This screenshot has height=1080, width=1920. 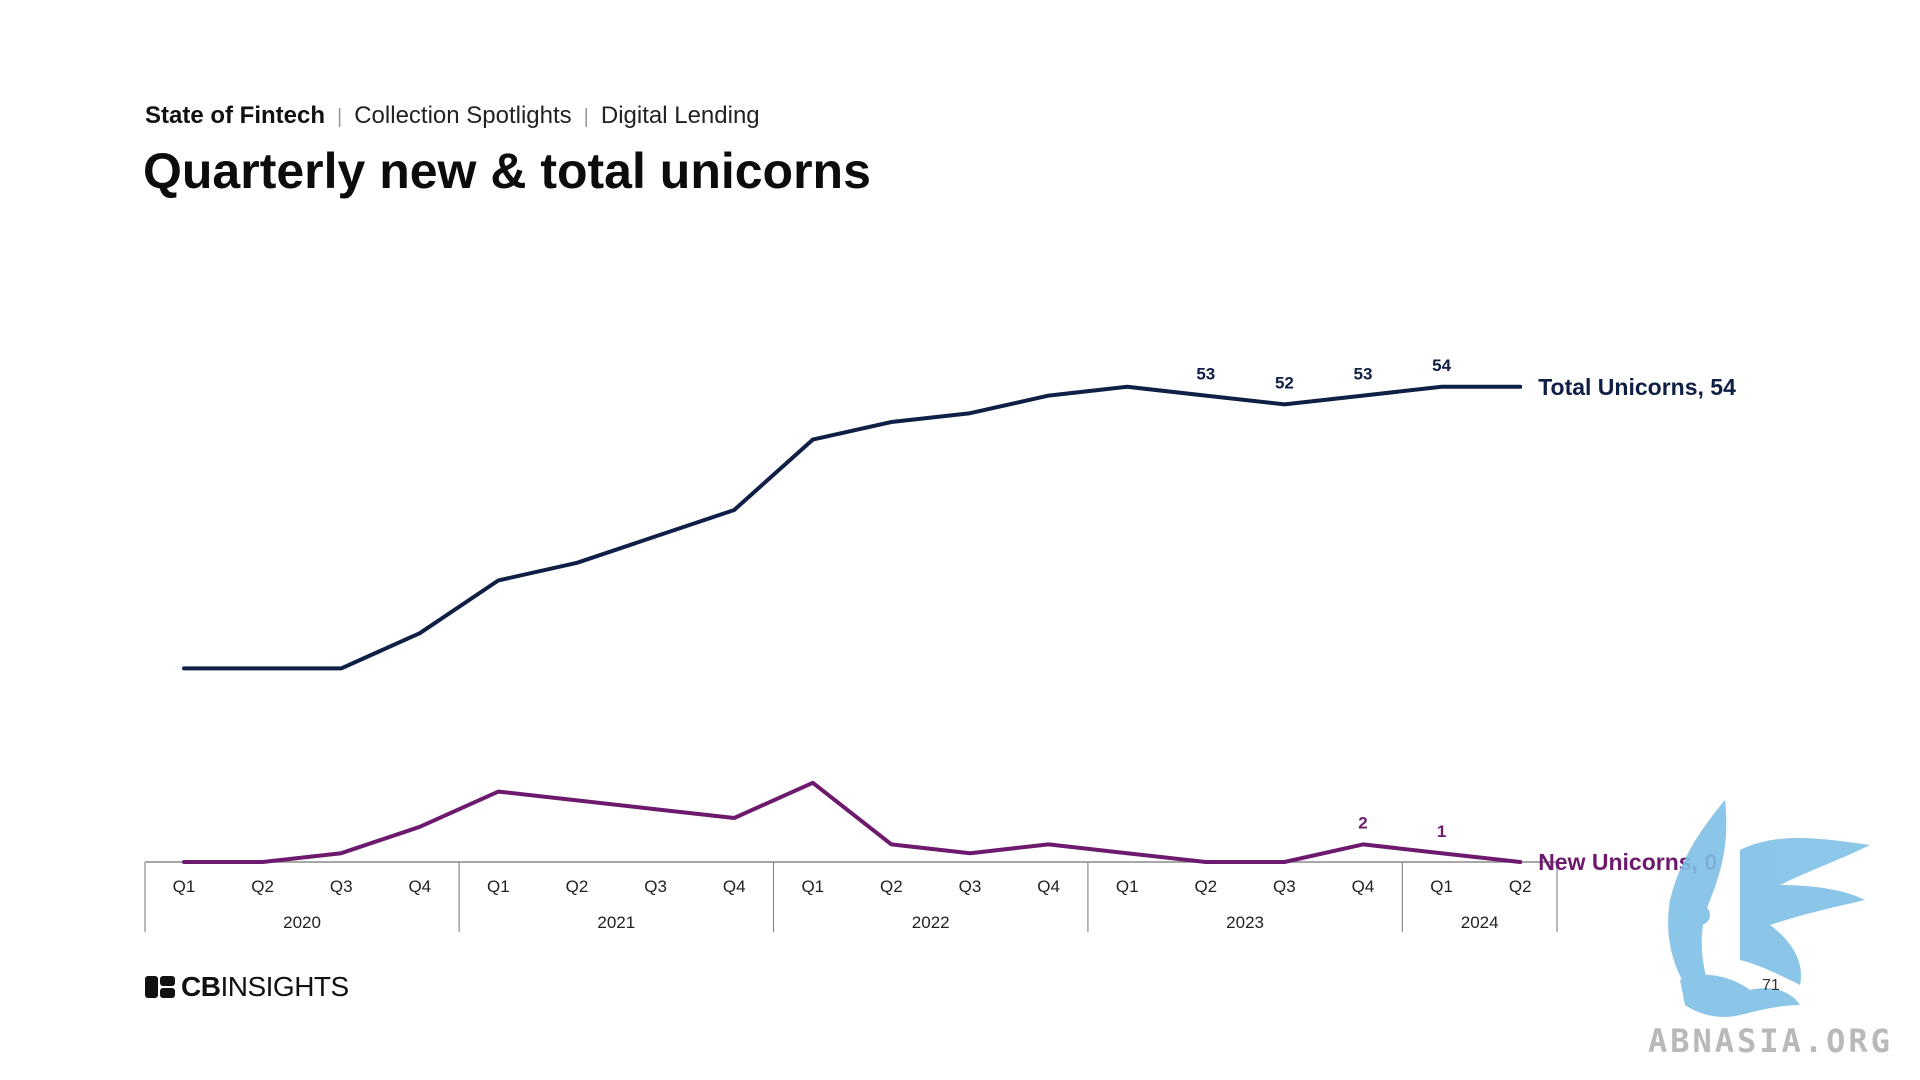 I want to click on brand-name-light: INSIGHTS, so click(x=284, y=986).